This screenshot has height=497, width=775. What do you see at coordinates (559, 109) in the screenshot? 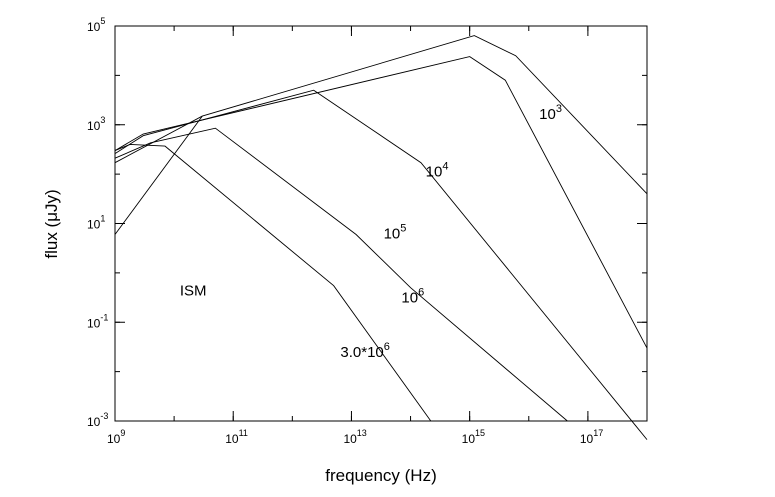
I see `curve-label-1e3-exponent: 3` at bounding box center [559, 109].